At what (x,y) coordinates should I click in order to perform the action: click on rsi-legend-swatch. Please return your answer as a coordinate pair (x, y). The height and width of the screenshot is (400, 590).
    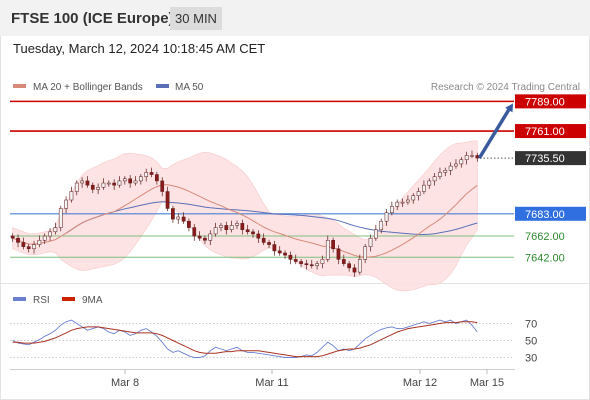
    Looking at the image, I should click on (19, 299).